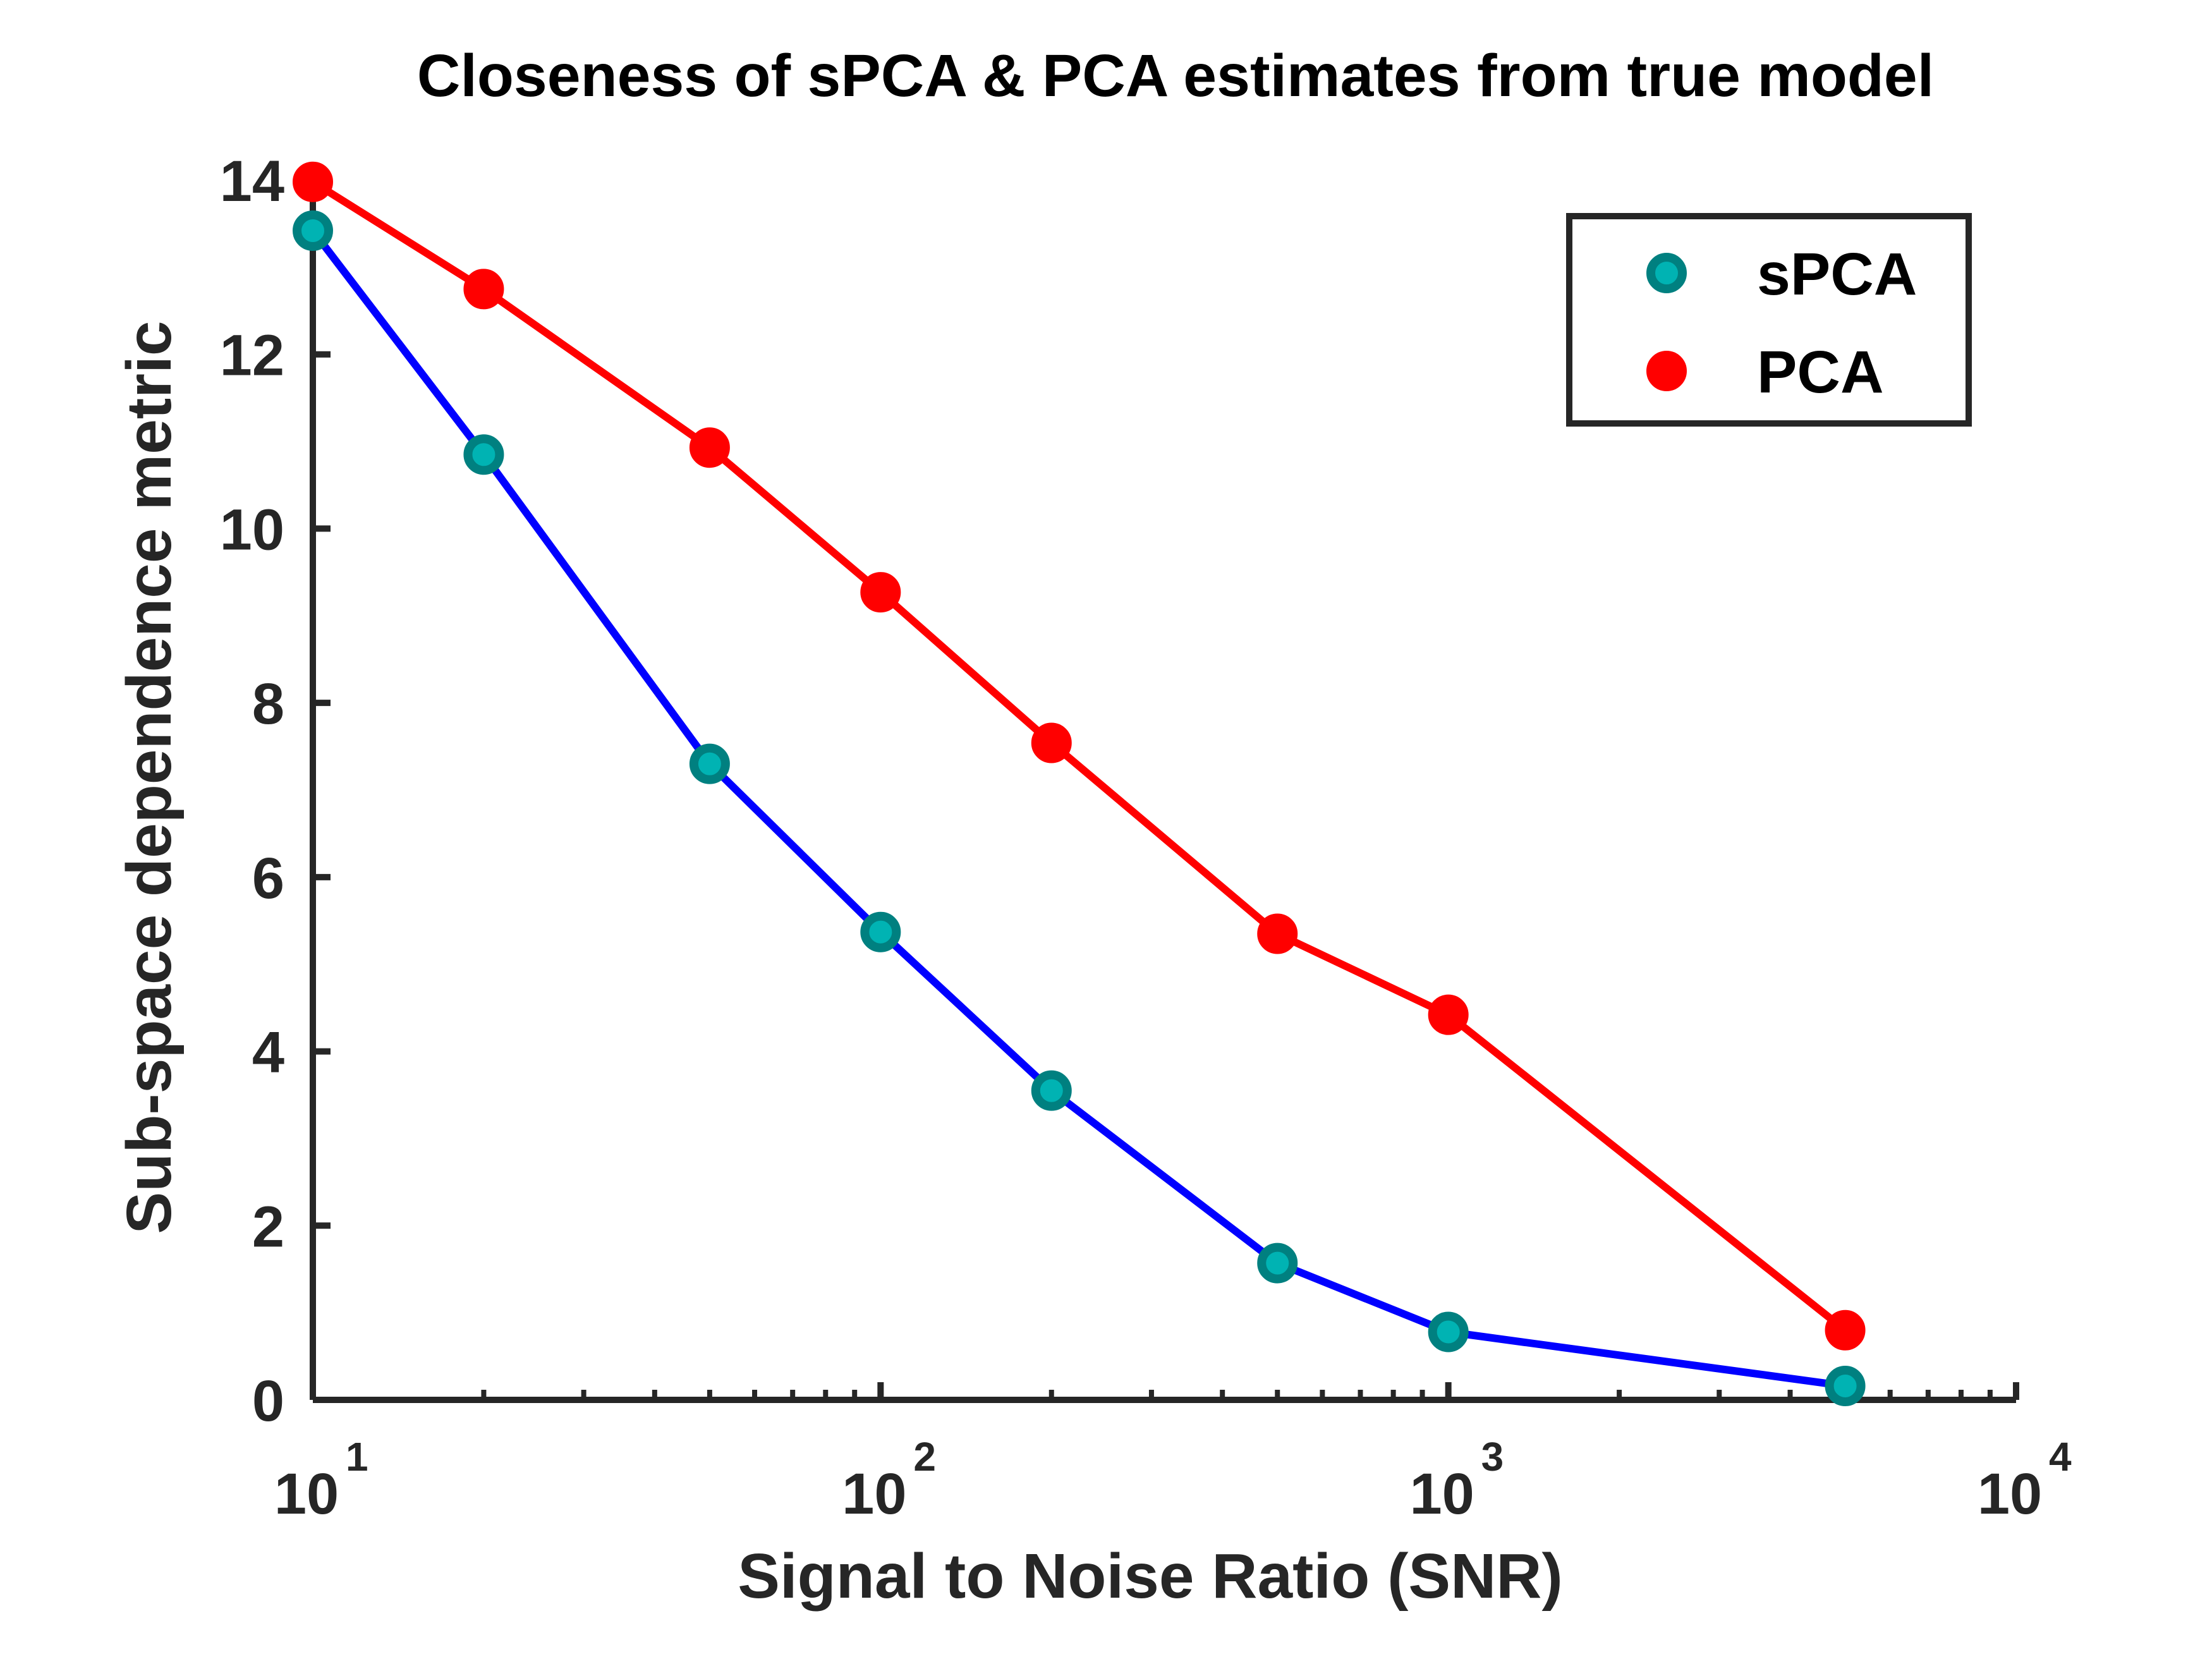 This screenshot has height=1659, width=2212. I want to click on legend: sPCA PCA, so click(1769, 320).